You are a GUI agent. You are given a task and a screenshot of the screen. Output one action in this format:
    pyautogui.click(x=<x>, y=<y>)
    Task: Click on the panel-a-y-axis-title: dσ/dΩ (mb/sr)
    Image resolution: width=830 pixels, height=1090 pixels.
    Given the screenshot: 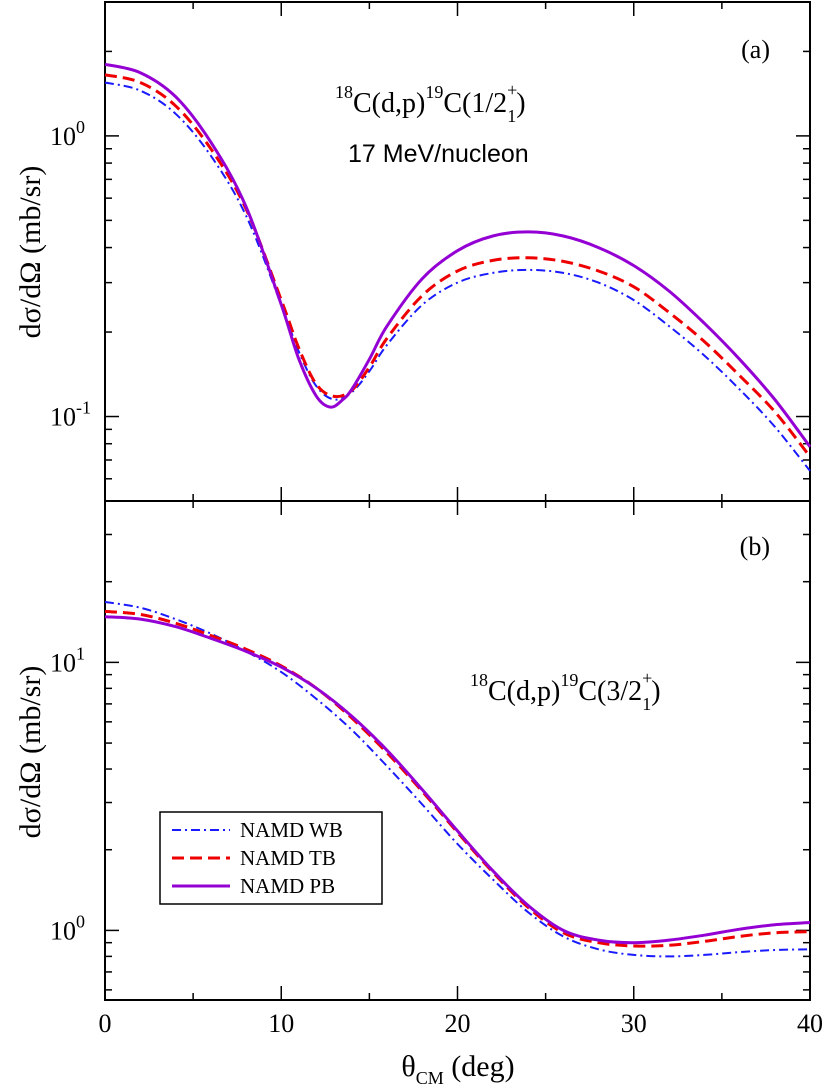 What is the action you would take?
    pyautogui.click(x=30, y=252)
    